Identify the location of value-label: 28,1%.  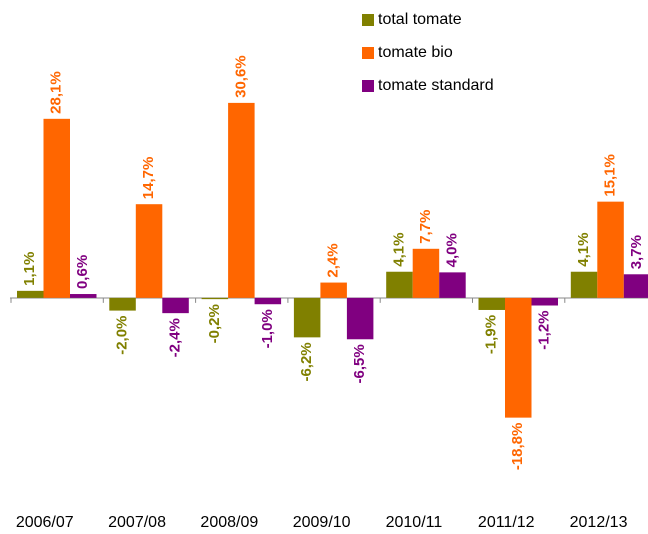
(56, 92).